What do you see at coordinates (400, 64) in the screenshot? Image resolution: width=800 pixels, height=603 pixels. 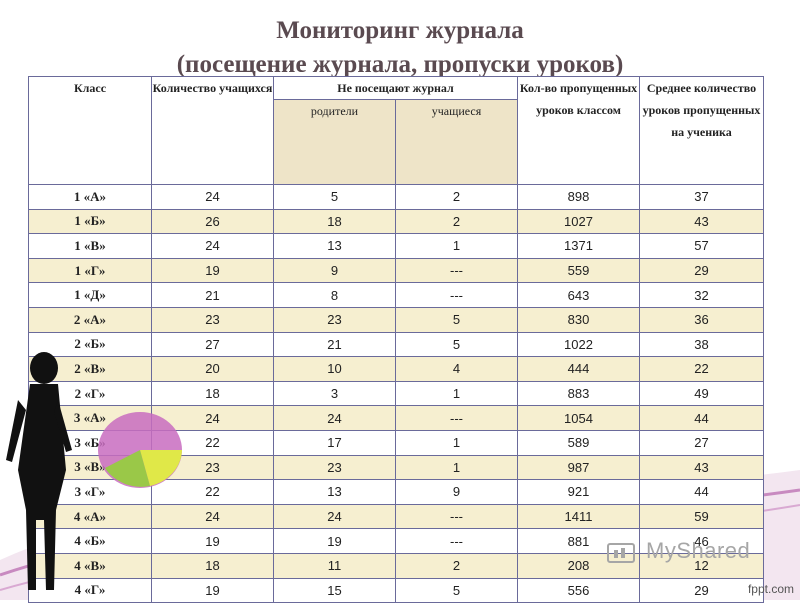 I see `title-line-2: (посещение журнала, пропуски уроков)` at bounding box center [400, 64].